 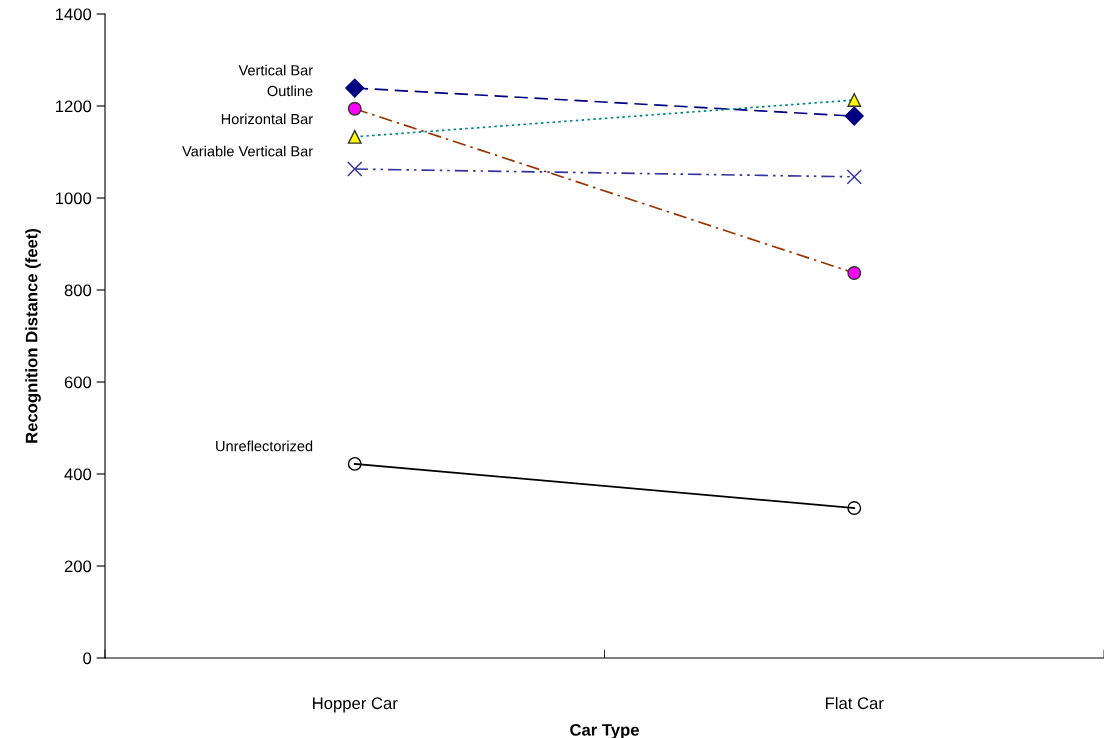 I want to click on y-tick-label: 1200, so click(x=74, y=106).